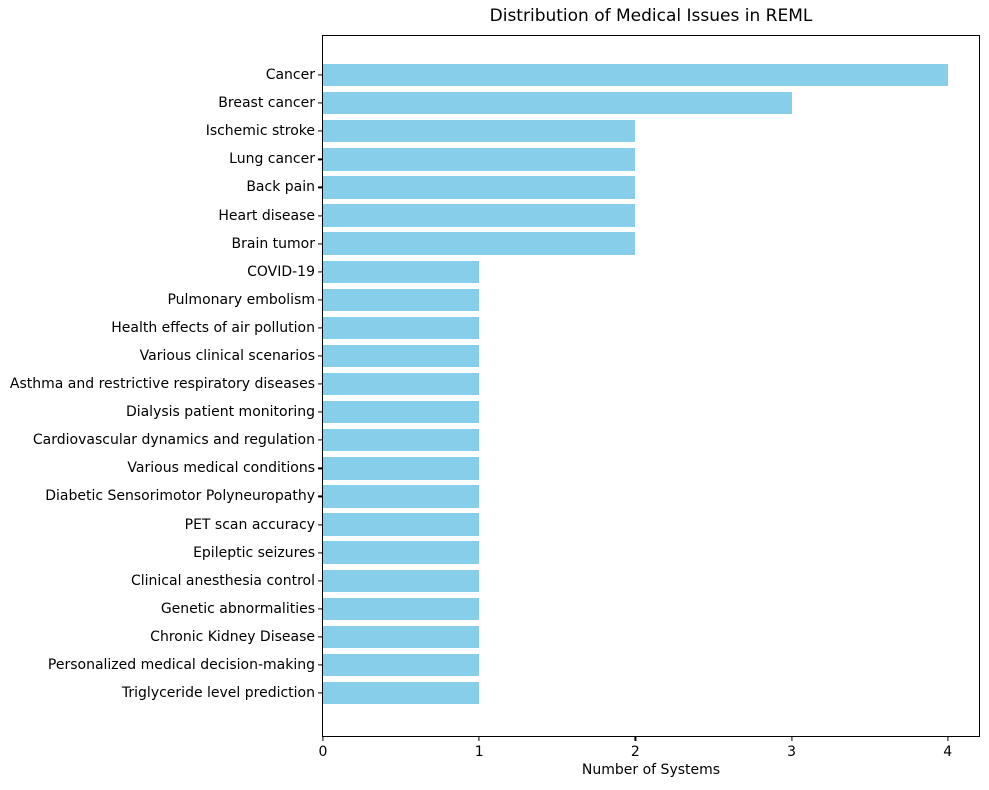 The height and width of the screenshot is (790, 989). Describe the element at coordinates (227, 355) in the screenshot. I see `y-tick-label: Various clinical scenarios` at that location.